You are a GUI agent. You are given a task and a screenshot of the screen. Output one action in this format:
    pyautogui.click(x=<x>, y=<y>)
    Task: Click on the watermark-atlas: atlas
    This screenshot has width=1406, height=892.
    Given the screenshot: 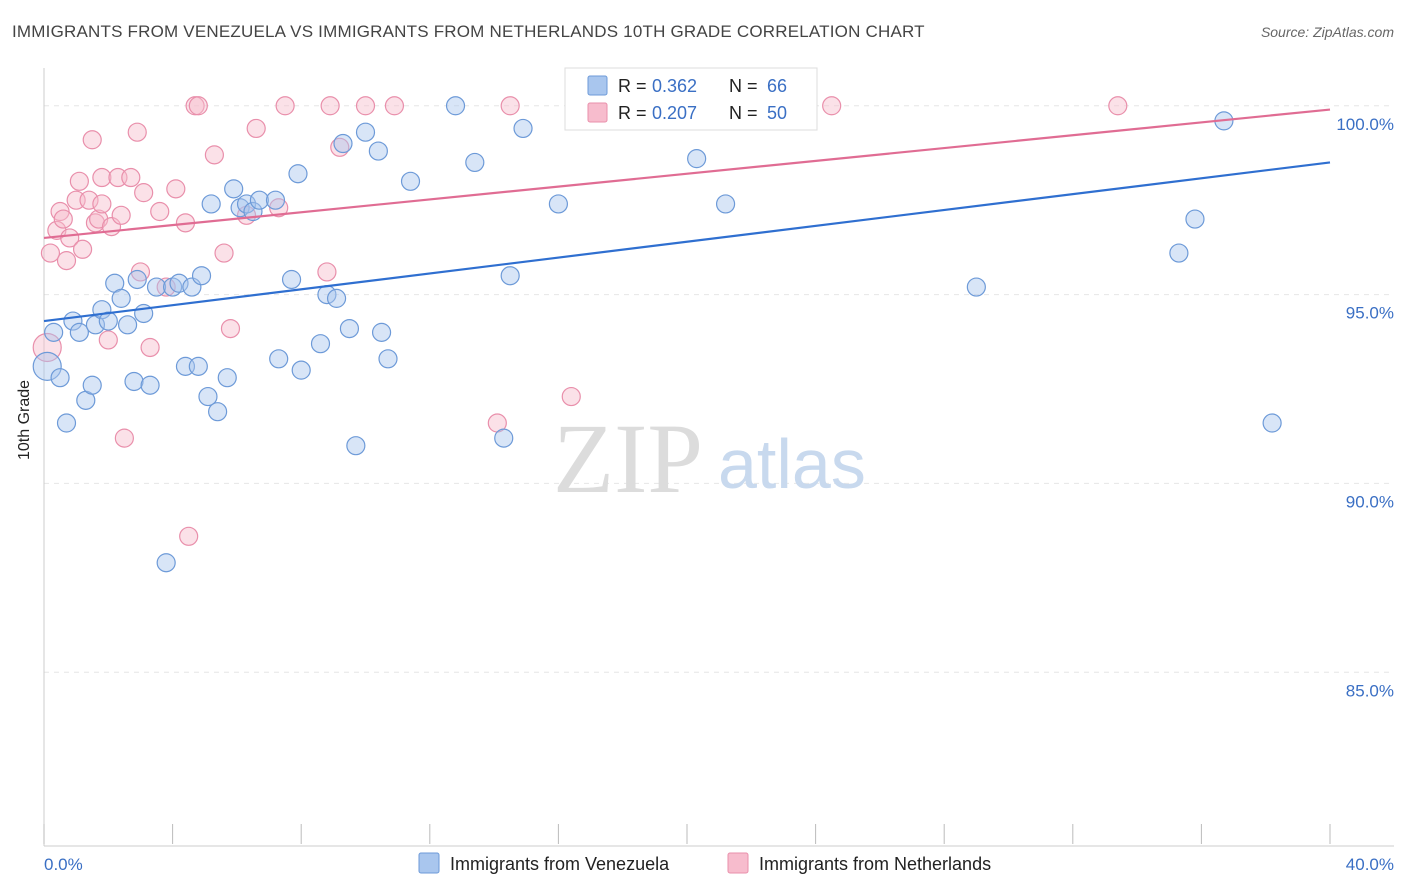 What is the action you would take?
    pyautogui.click(x=792, y=464)
    